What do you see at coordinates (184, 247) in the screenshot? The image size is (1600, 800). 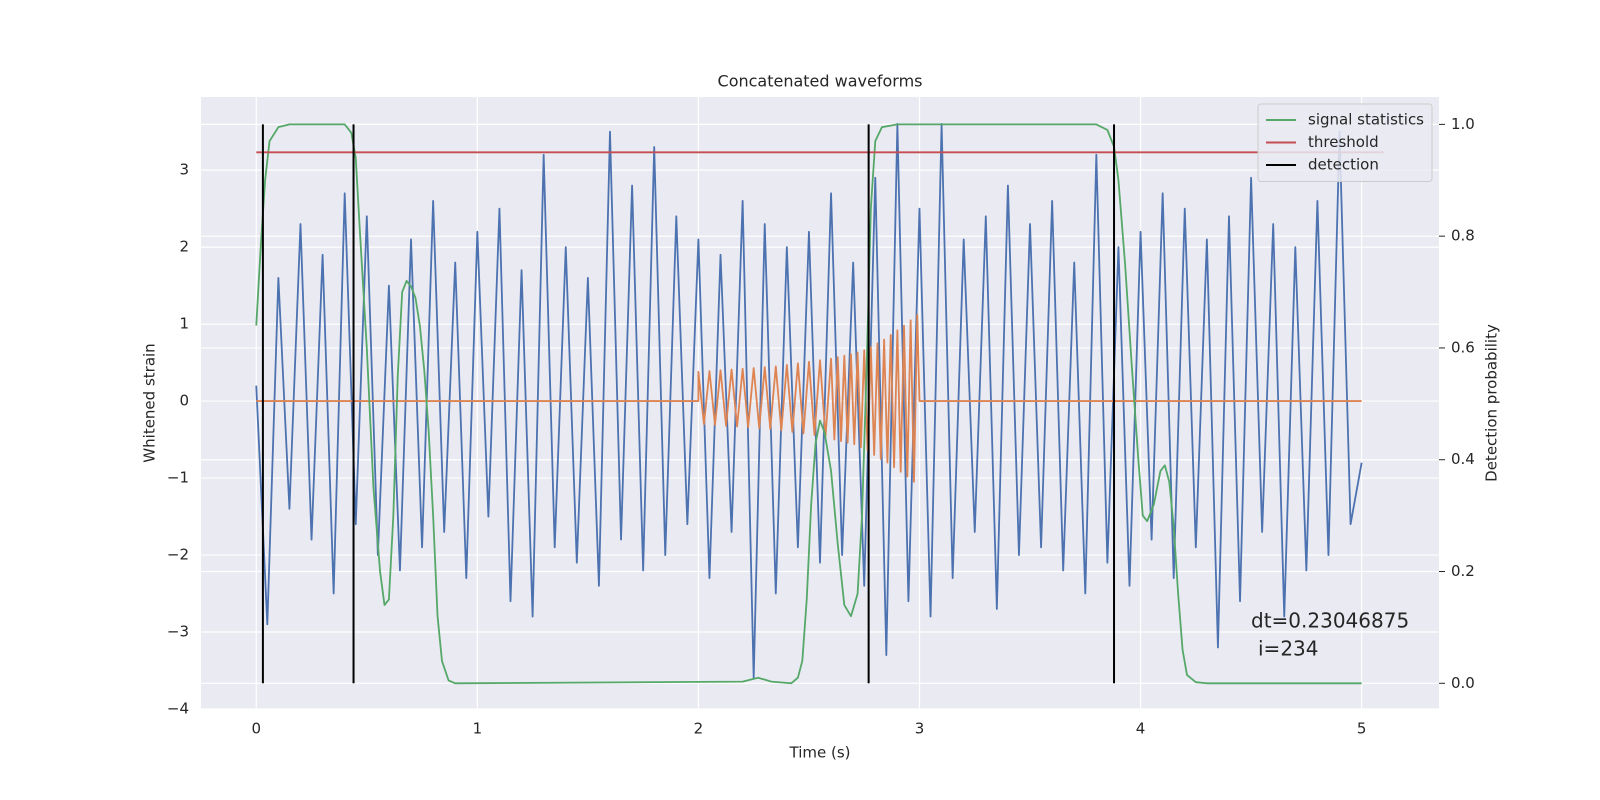 I see `y-tick-label: 2` at bounding box center [184, 247].